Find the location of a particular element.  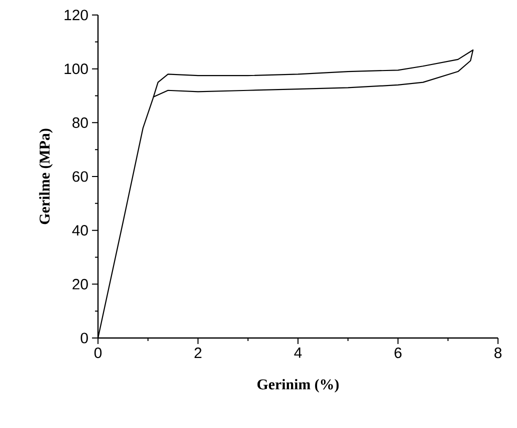

y-axis-title: Gerilme (MPa) is located at coordinates (46, 176).